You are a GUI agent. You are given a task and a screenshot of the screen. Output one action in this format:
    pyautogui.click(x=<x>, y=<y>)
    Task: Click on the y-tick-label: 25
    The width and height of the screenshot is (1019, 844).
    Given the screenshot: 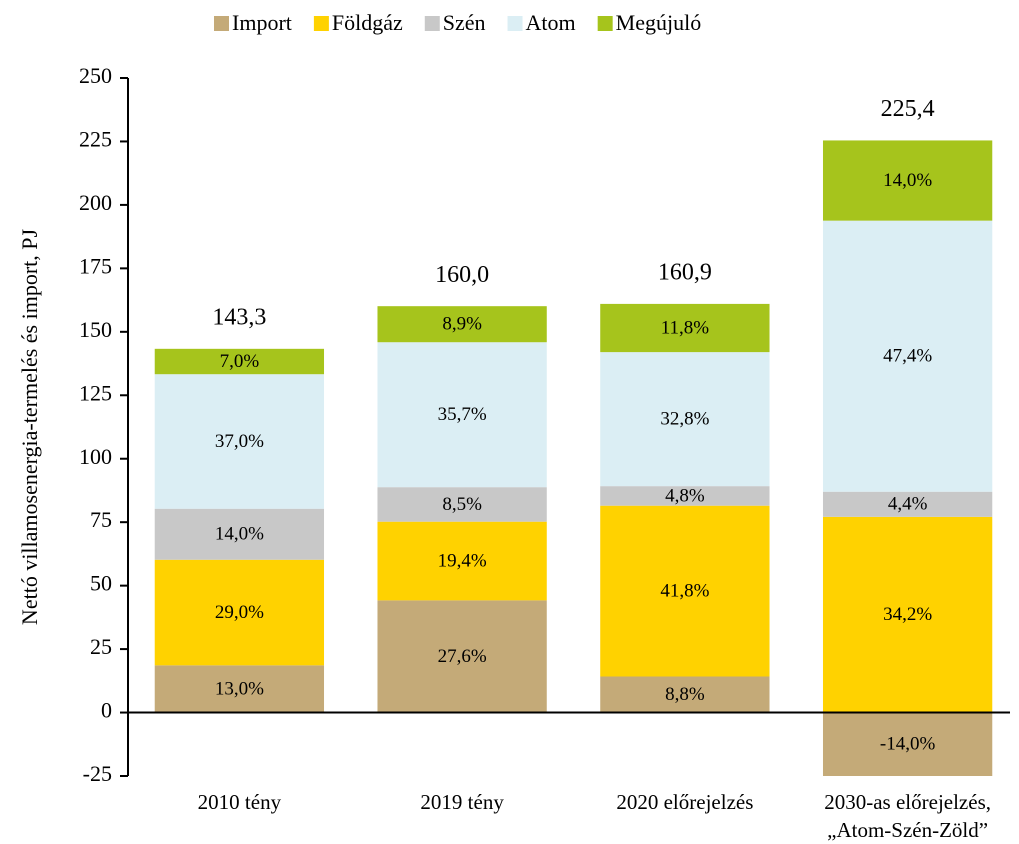 What is the action you would take?
    pyautogui.click(x=101, y=646)
    